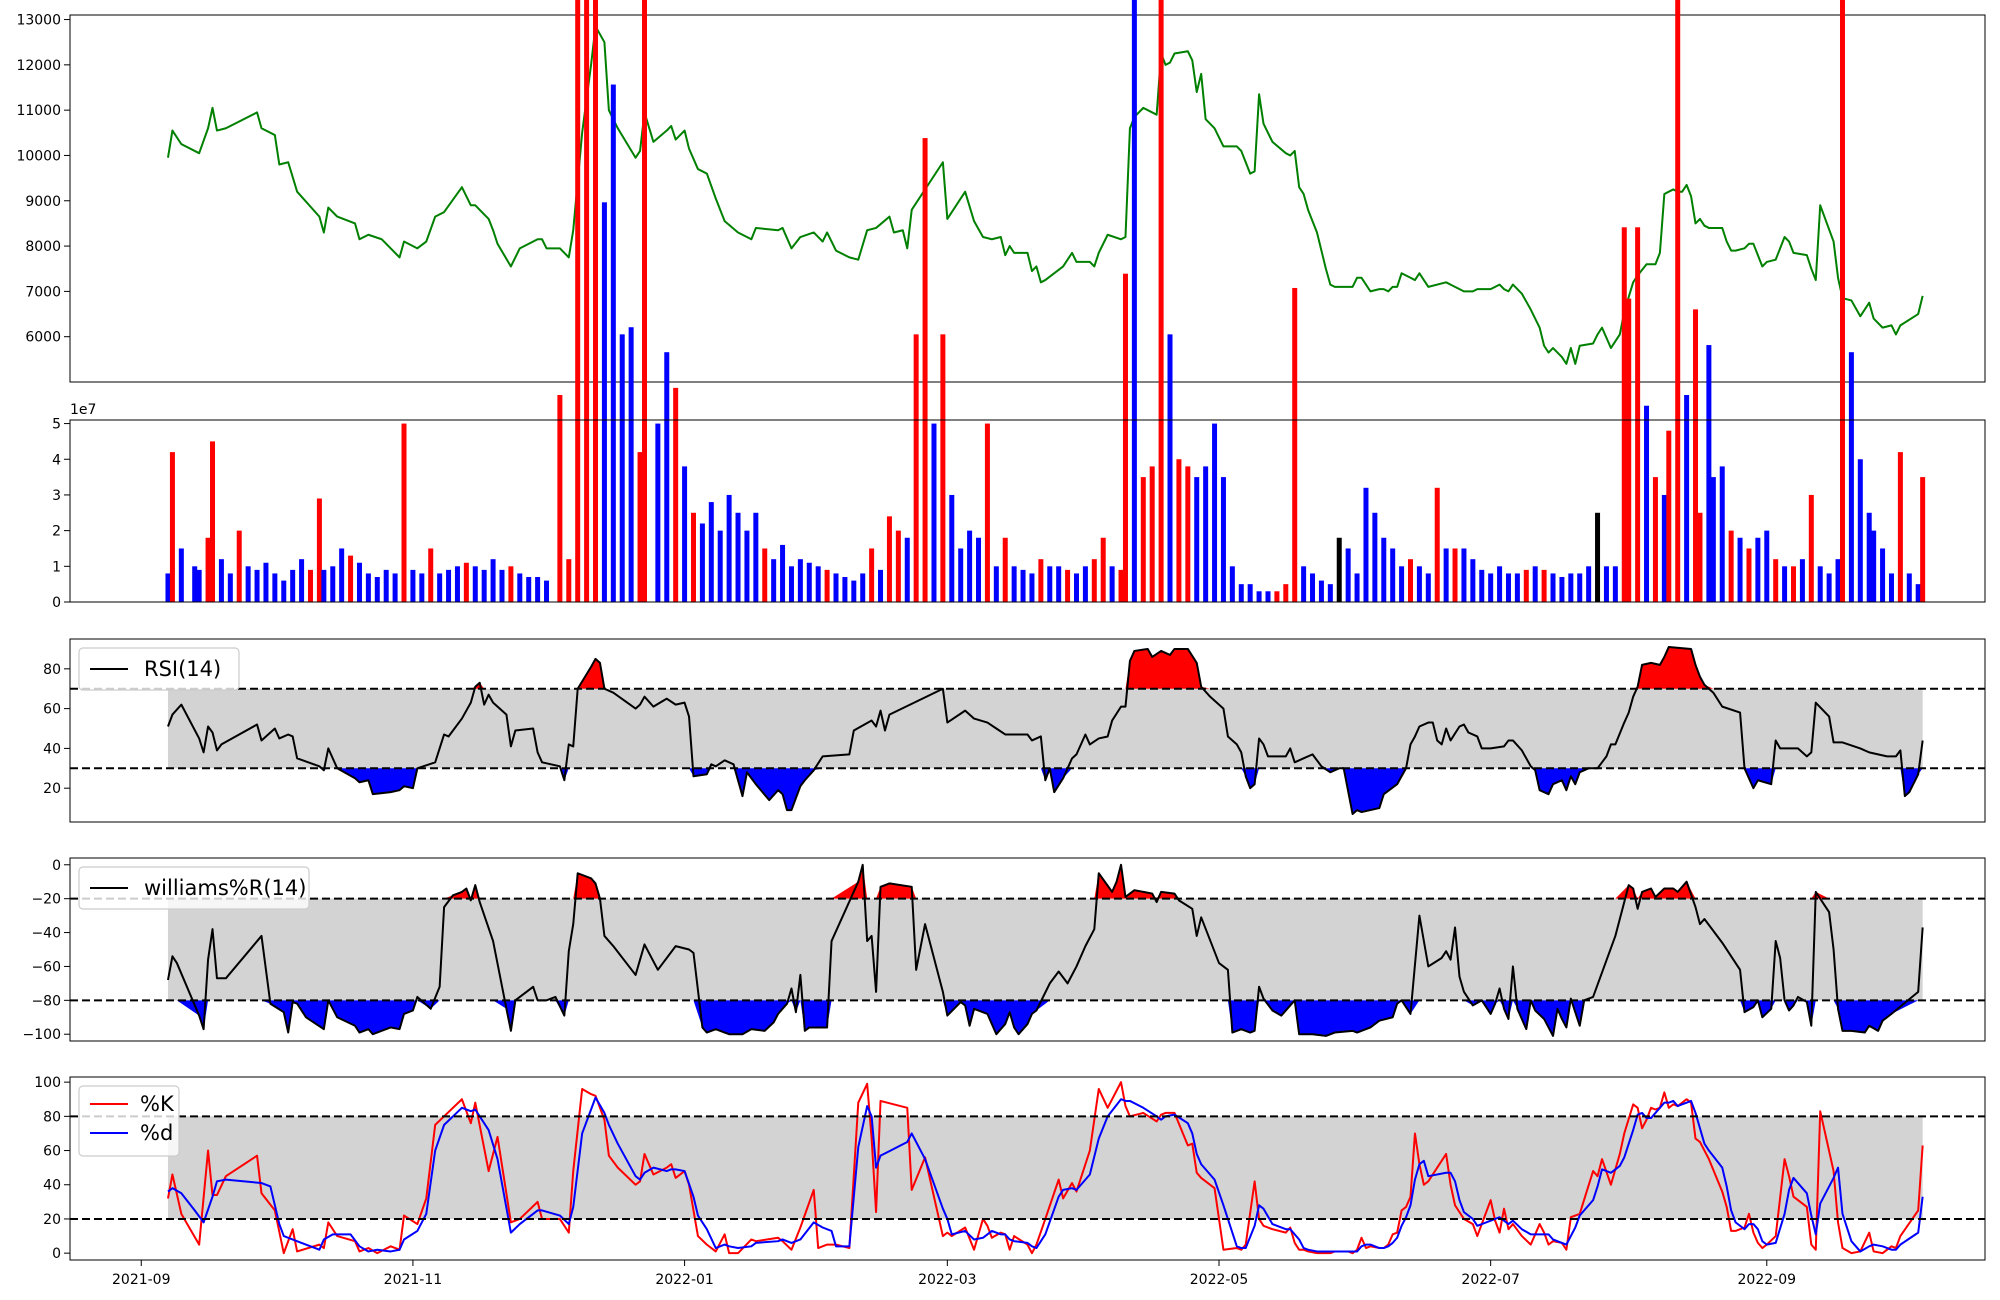 The image size is (2000, 1300). Describe the element at coordinates (1045, 1167) in the screenshot. I see `stochastic-band` at that location.